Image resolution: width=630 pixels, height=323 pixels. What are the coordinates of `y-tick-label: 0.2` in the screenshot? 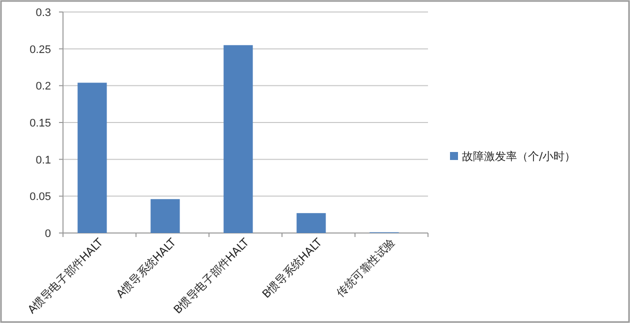 It's located at (43, 86).